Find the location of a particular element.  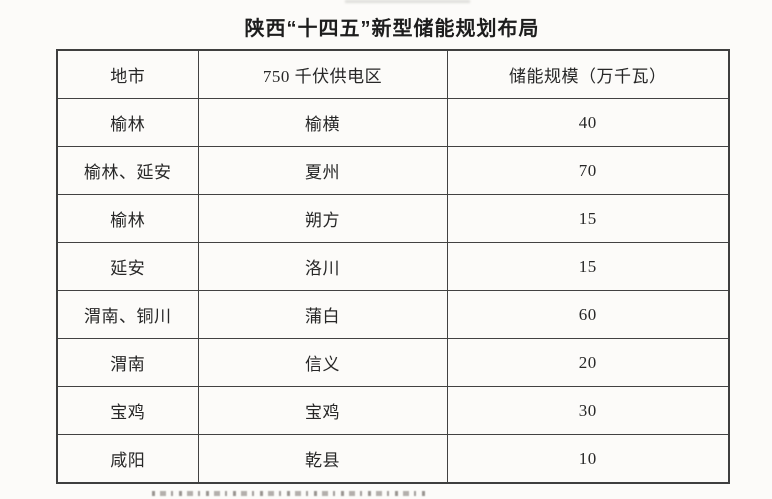

cell-city: 渭南、铜川 is located at coordinates (127, 314).